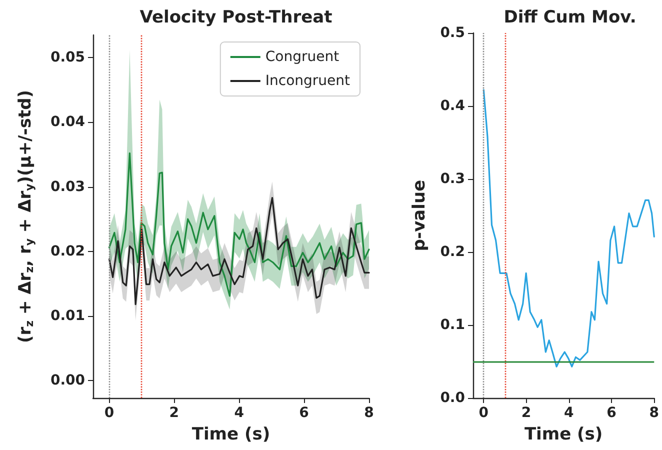 The height and width of the screenshot is (450, 662). Describe the element at coordinates (308, 81) in the screenshot. I see `legend-label: Incongruent` at that location.